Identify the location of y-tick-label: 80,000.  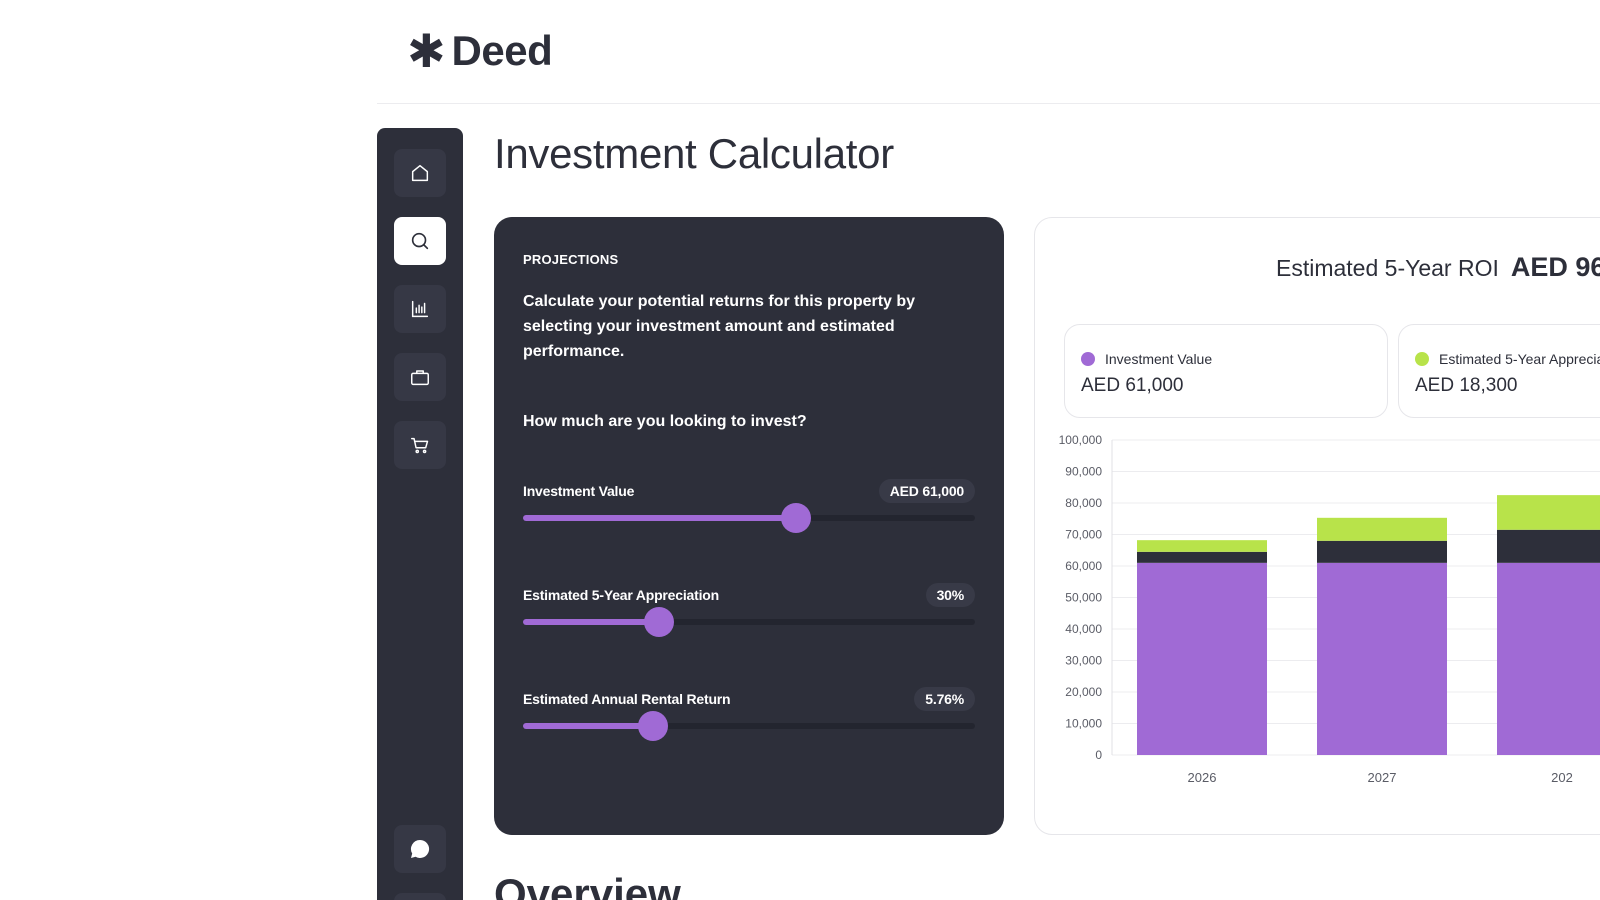
(1083, 503).